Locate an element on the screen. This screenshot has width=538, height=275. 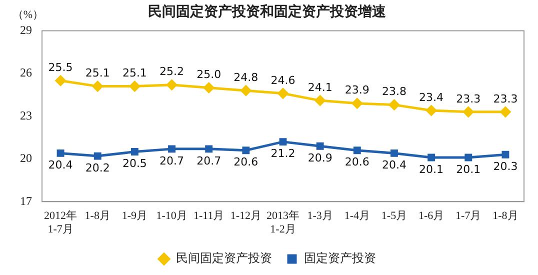
data-label: 25.0 is located at coordinates (209, 75).